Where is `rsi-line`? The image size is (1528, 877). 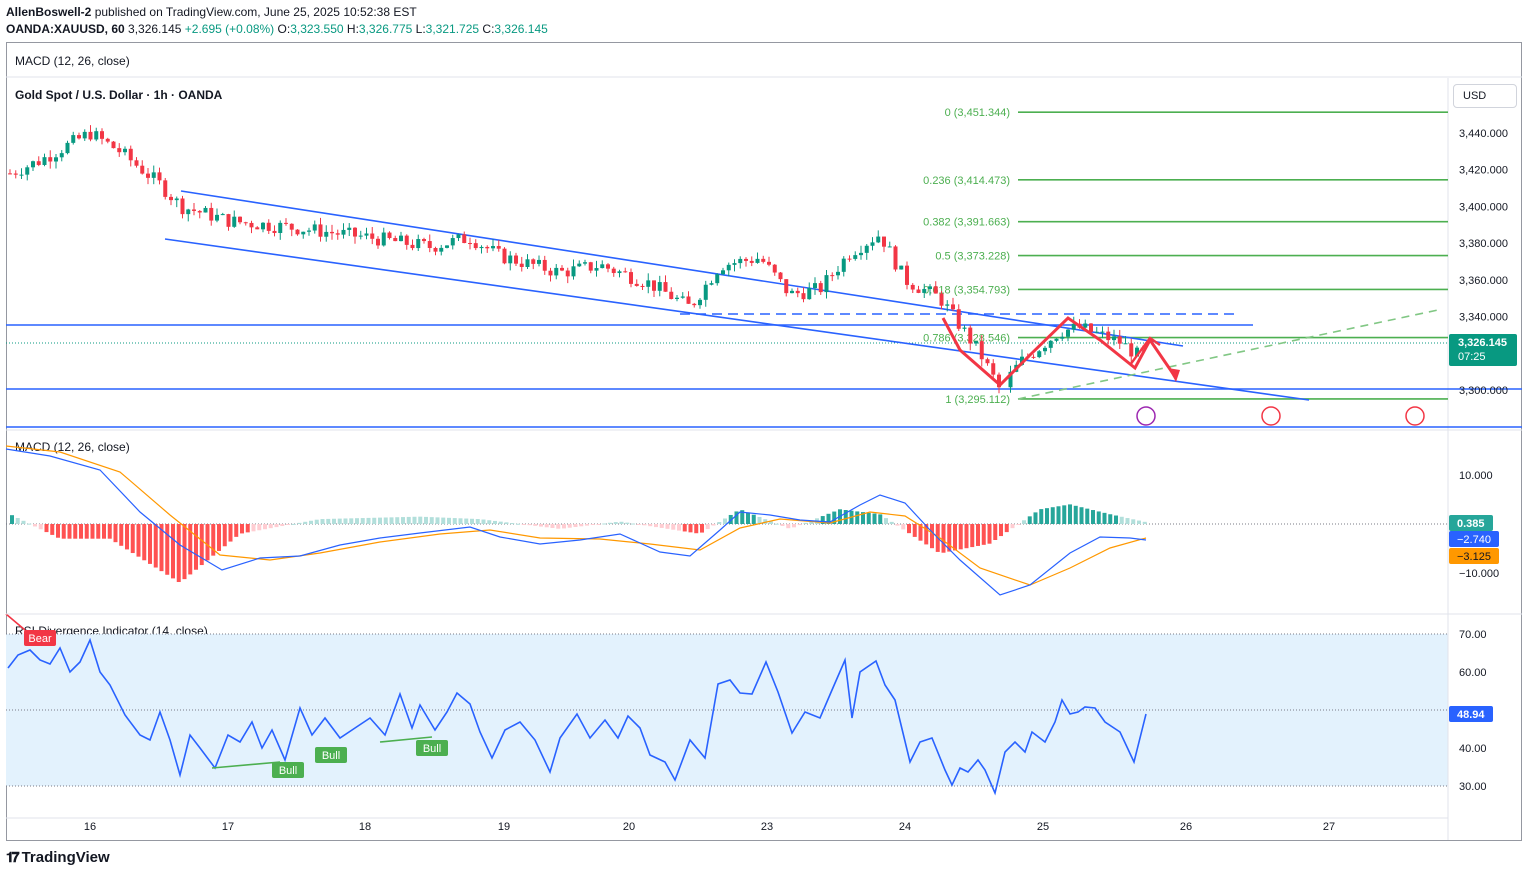 rsi-line is located at coordinates (577, 716).